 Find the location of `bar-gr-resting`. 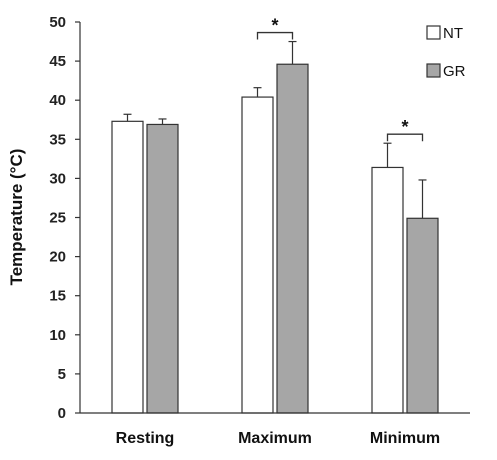

bar-gr-resting is located at coordinates (162, 268).